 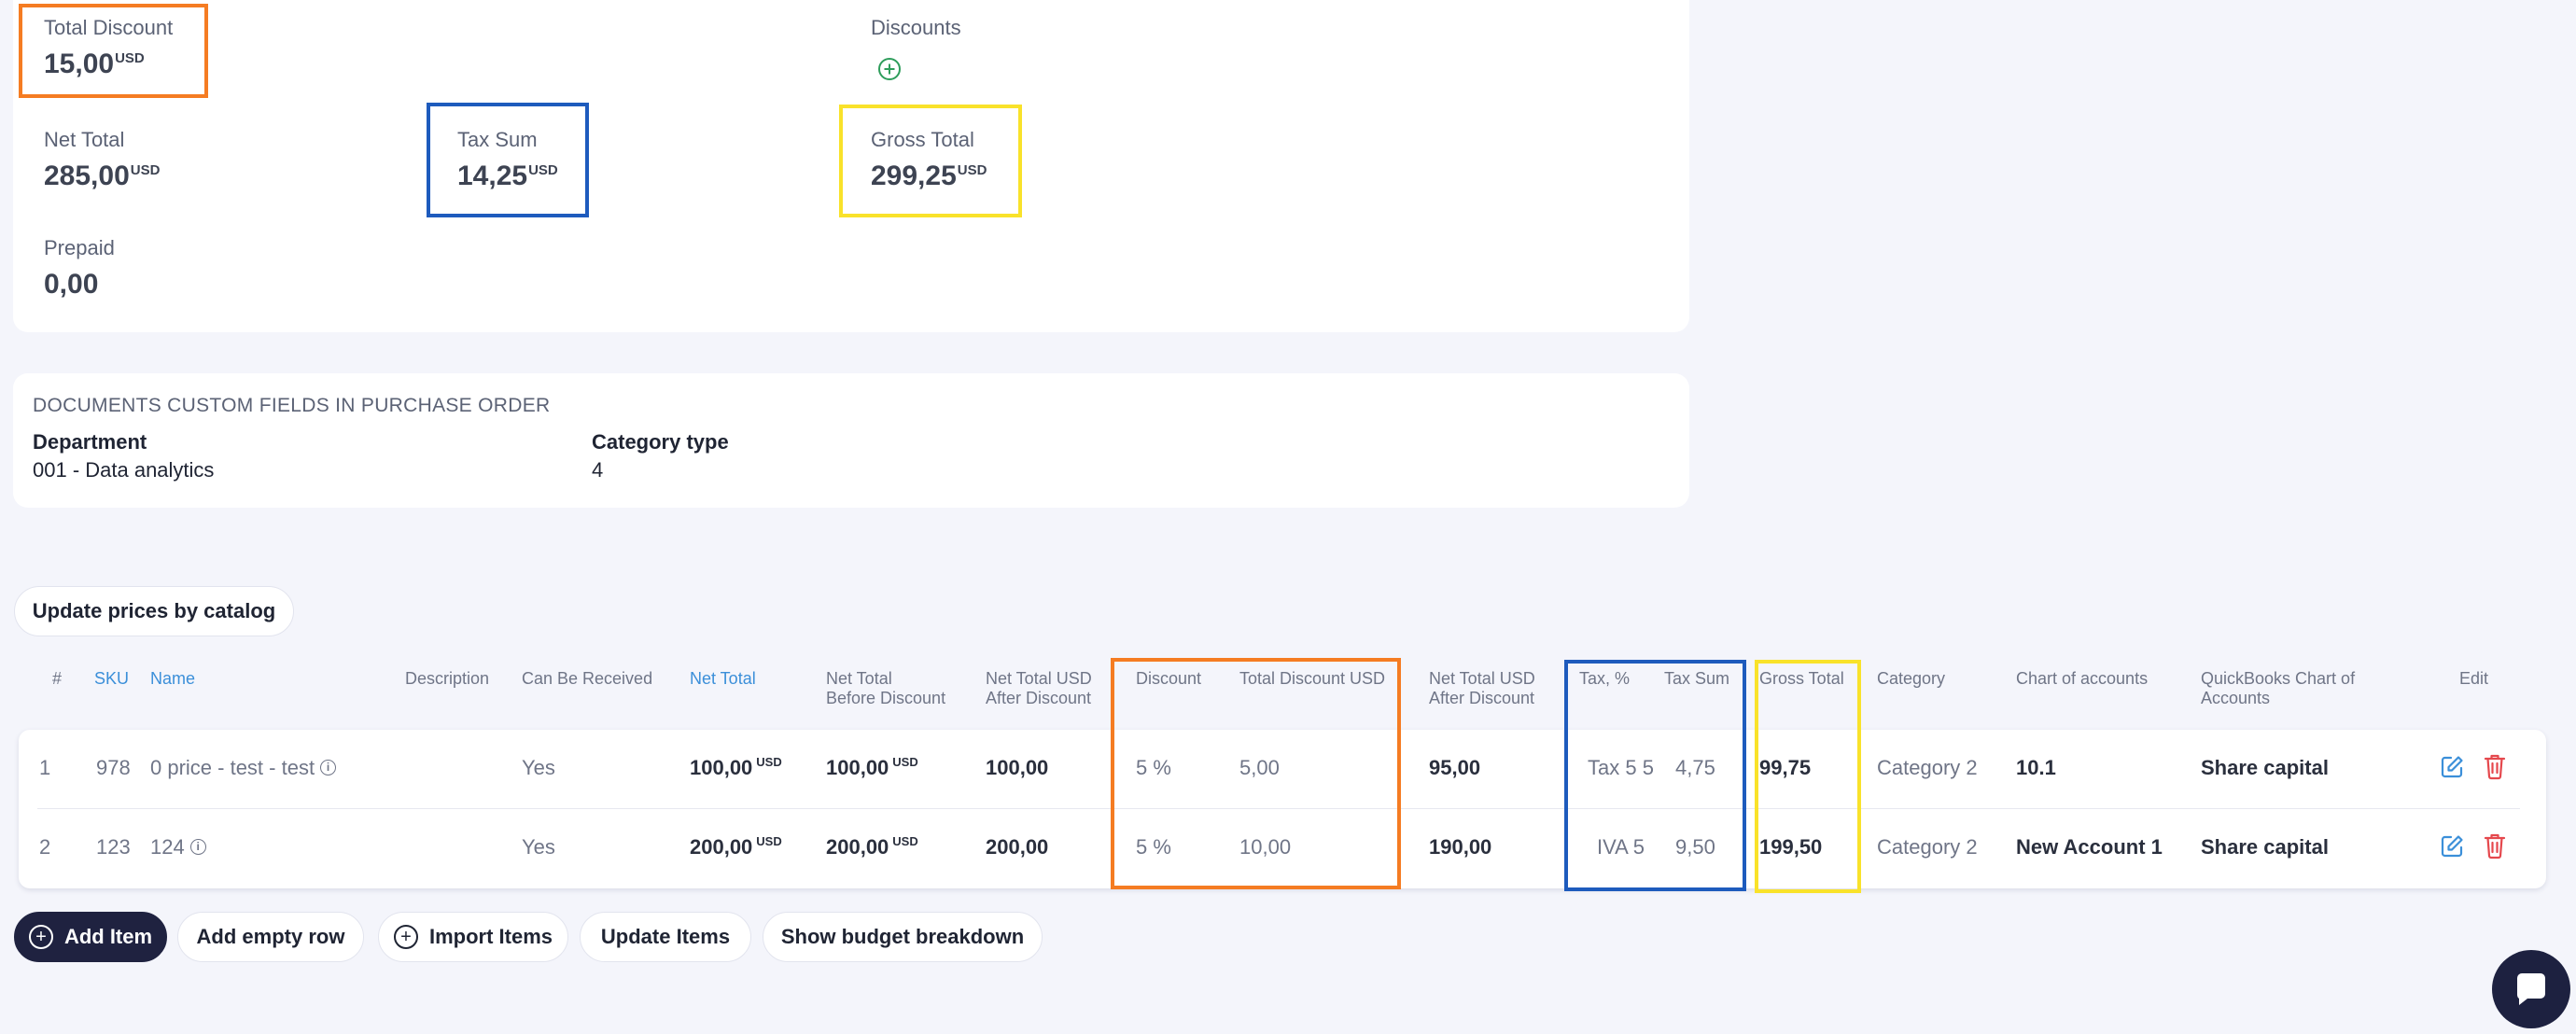 What do you see at coordinates (447, 678) in the screenshot?
I see `col-header-description: Description` at bounding box center [447, 678].